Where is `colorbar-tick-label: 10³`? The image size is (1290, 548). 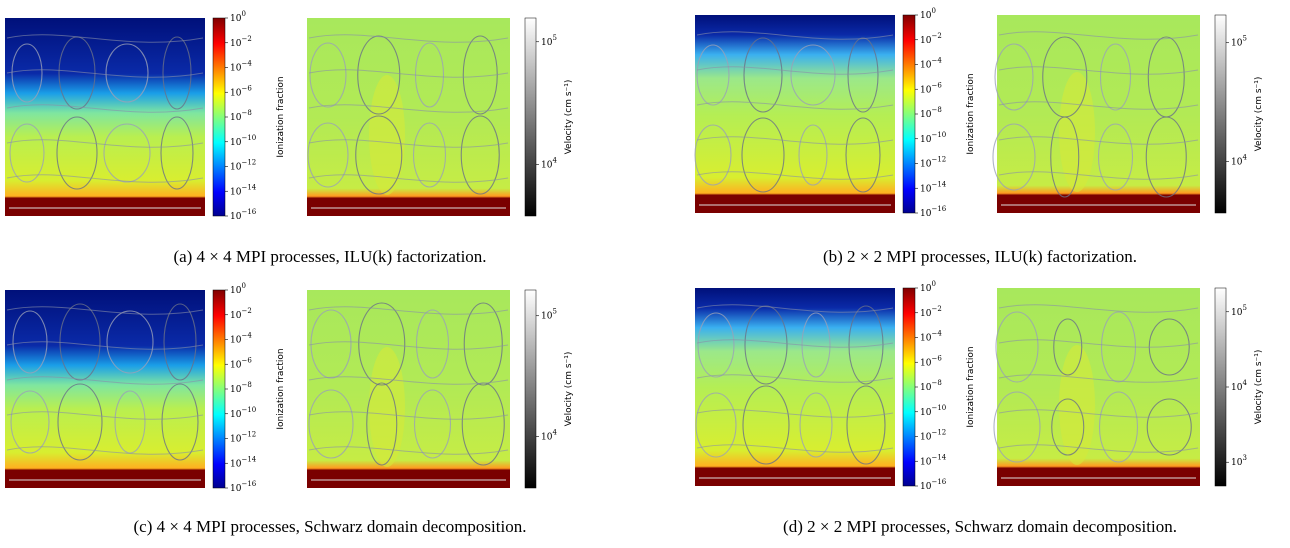 colorbar-tick-label: 10³ is located at coordinates (1239, 461).